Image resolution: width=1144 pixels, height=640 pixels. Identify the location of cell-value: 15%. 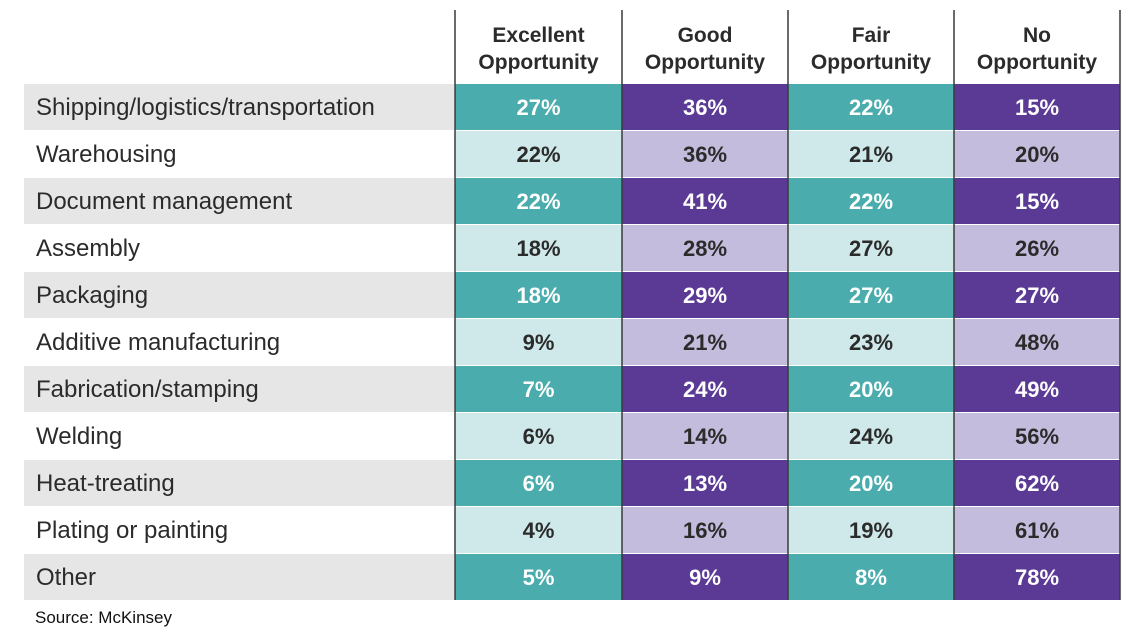
(1037, 201).